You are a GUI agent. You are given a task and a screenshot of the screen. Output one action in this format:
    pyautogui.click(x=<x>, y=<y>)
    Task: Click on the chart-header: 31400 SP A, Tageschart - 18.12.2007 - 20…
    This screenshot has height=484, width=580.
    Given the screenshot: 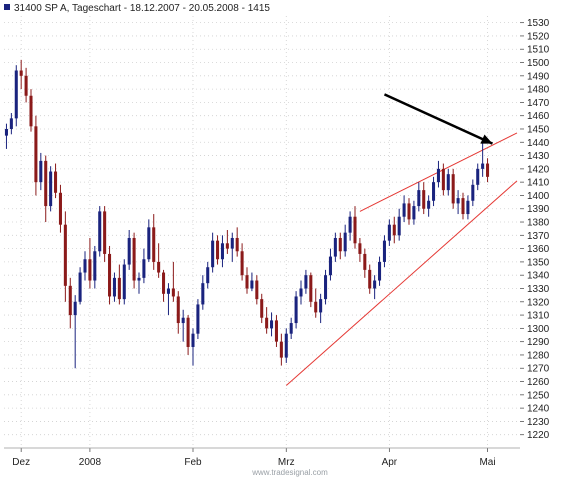 What is the action you would take?
    pyautogui.click(x=137, y=8)
    